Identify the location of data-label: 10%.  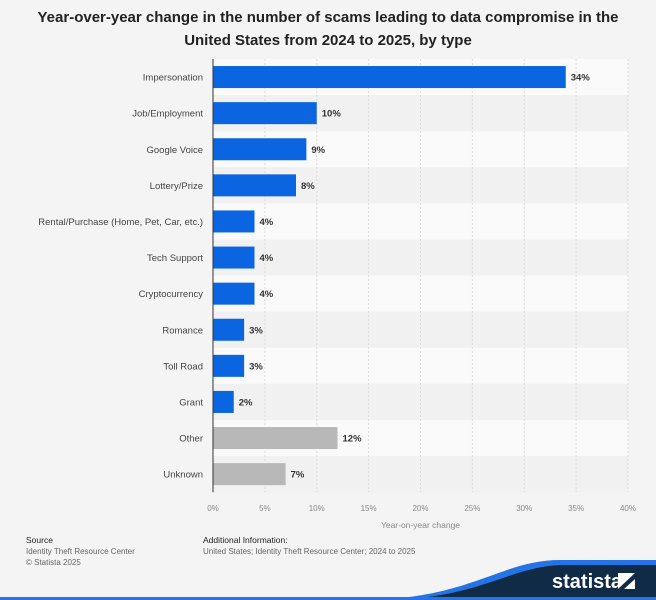
(332, 114).